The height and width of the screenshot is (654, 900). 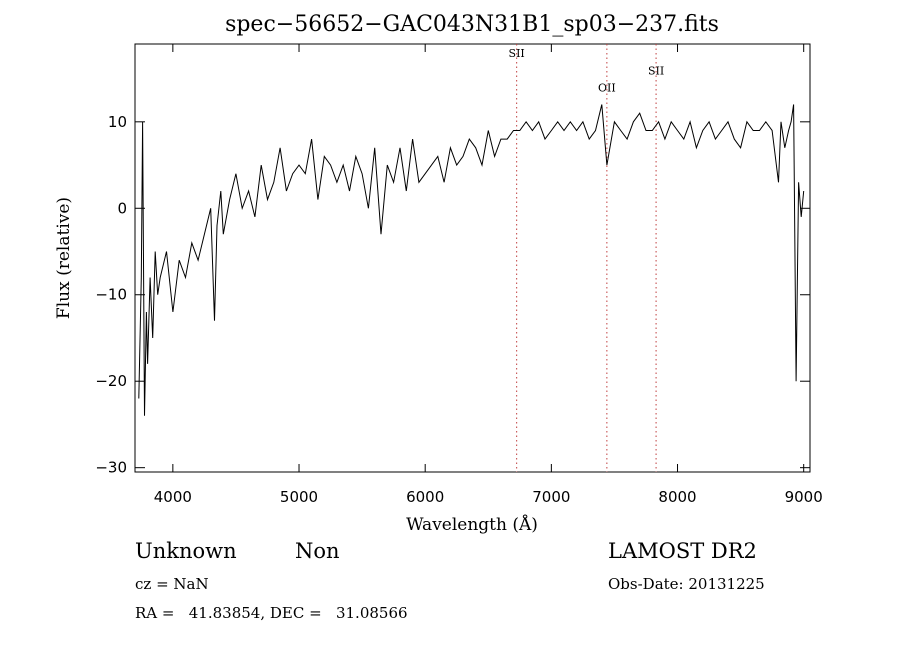 What do you see at coordinates (682, 551) in the screenshot?
I see `survey-label: LAMOST DR2` at bounding box center [682, 551].